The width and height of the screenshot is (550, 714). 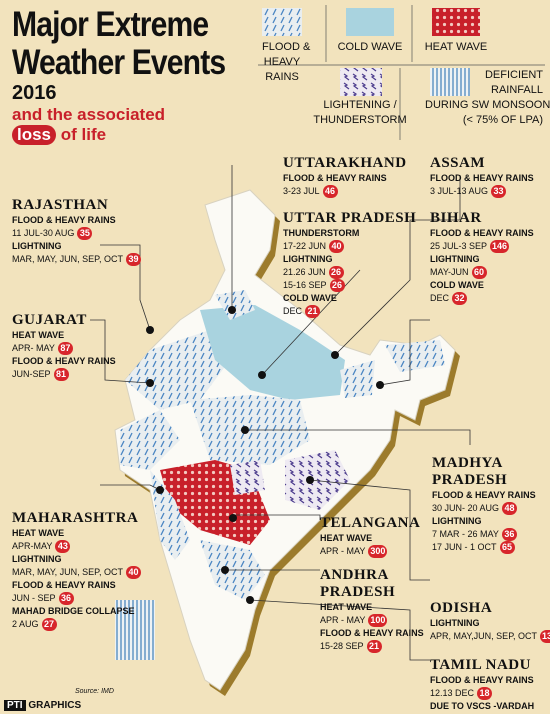 I want to click on event-row: 12.13 DEC 18, so click(x=482, y=693).